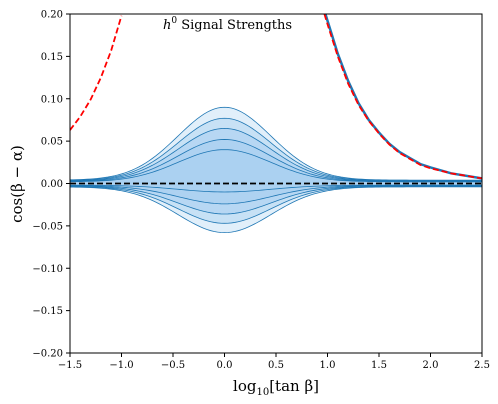 The height and width of the screenshot is (404, 498). Describe the element at coordinates (47, 311) in the screenshot. I see `y-tick-label: −0.15` at that location.